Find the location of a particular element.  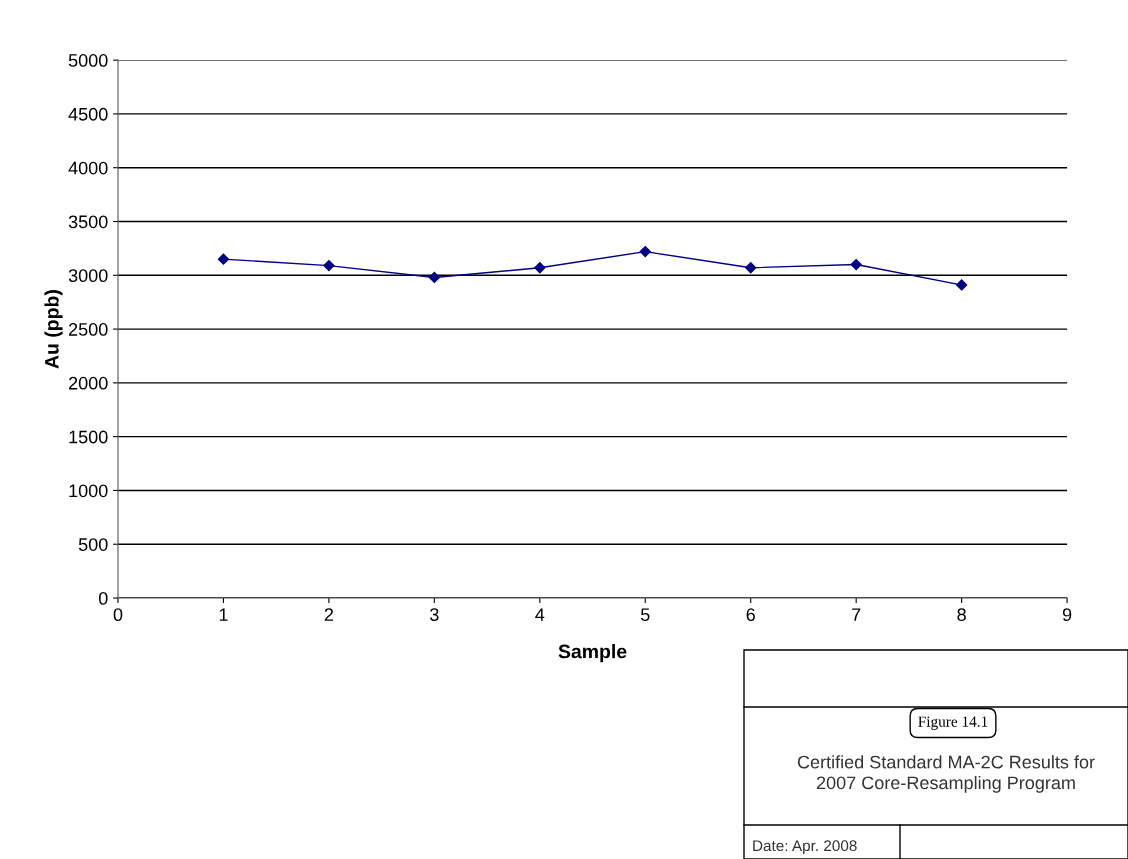

y-tick-label: 4500 is located at coordinates (88, 114).